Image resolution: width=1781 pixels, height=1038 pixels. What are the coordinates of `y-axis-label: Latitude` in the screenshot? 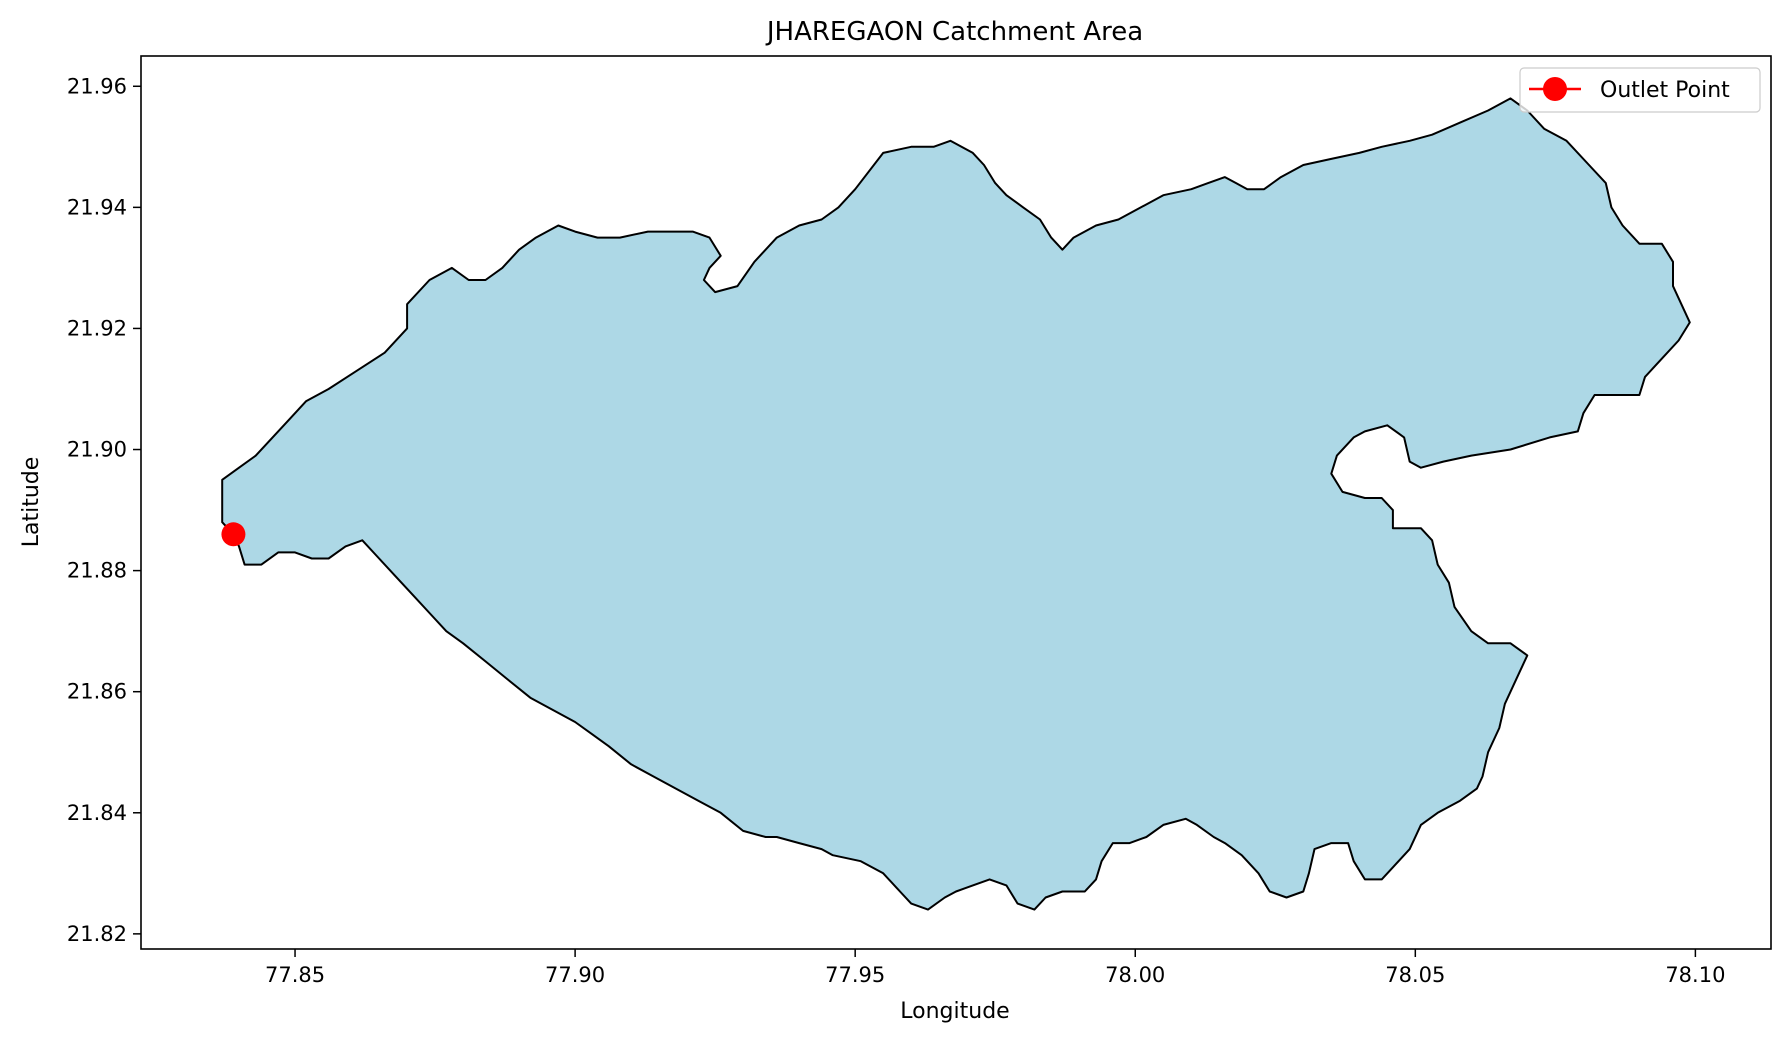 It's located at (31, 502).